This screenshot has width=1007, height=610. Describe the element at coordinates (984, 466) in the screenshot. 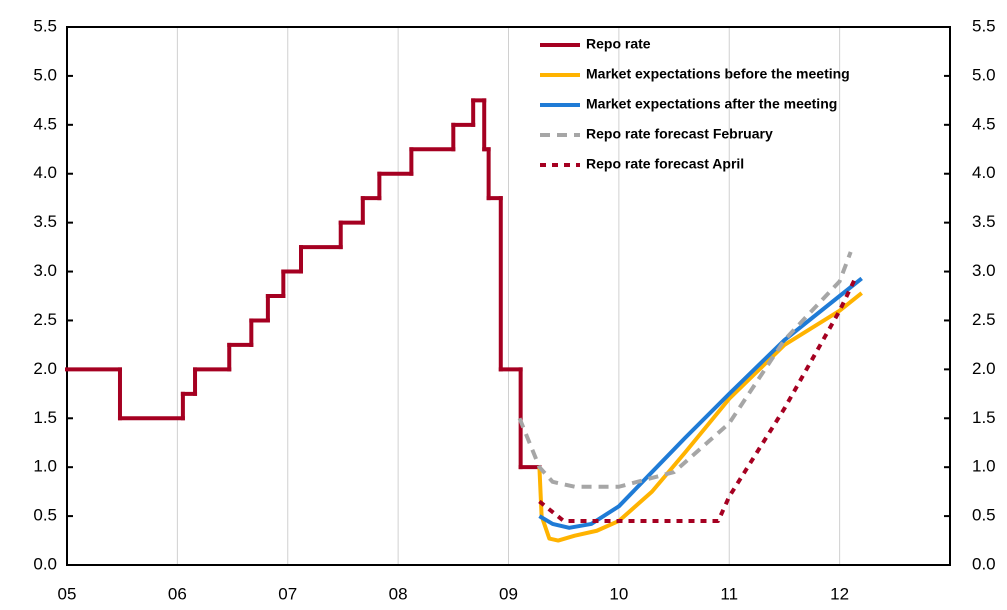

I see `y2-tick-label: 1.0` at that location.